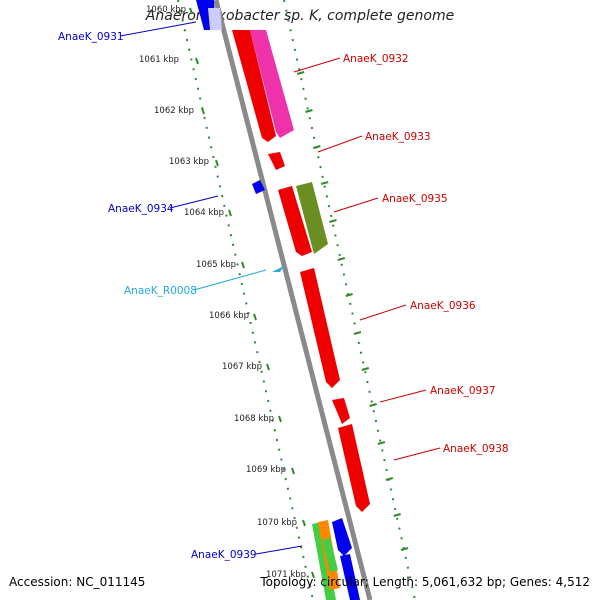  What do you see at coordinates (272, 84) in the screenshot?
I see `pink-gene` at bounding box center [272, 84].